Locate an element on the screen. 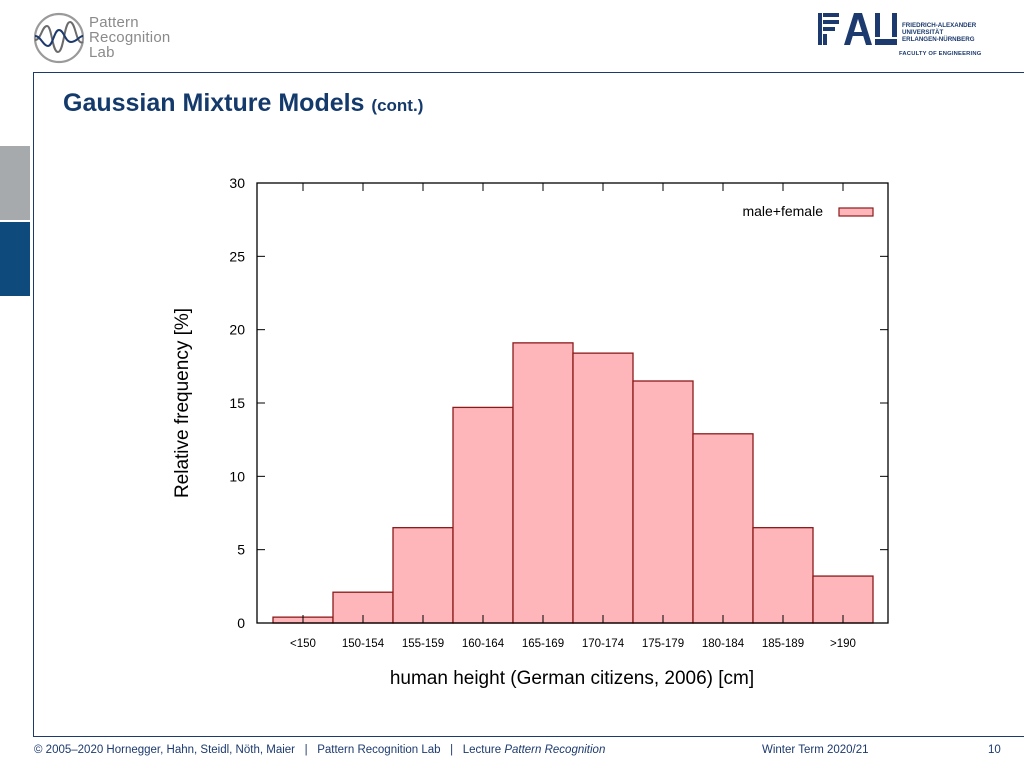  lab-name-line-1: Pattern is located at coordinates (114, 22).